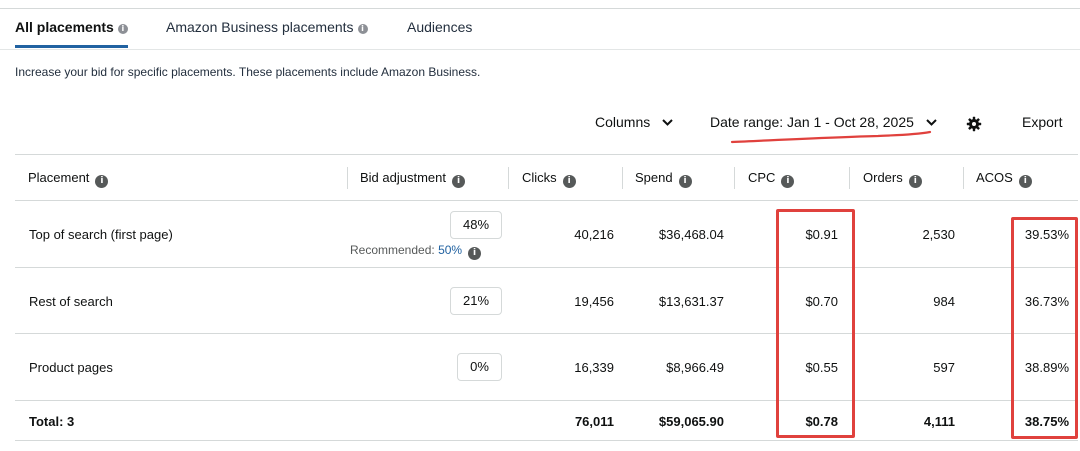  Describe the element at coordinates (691, 421) in the screenshot. I see `total-spend: $59,065.90` at that location.